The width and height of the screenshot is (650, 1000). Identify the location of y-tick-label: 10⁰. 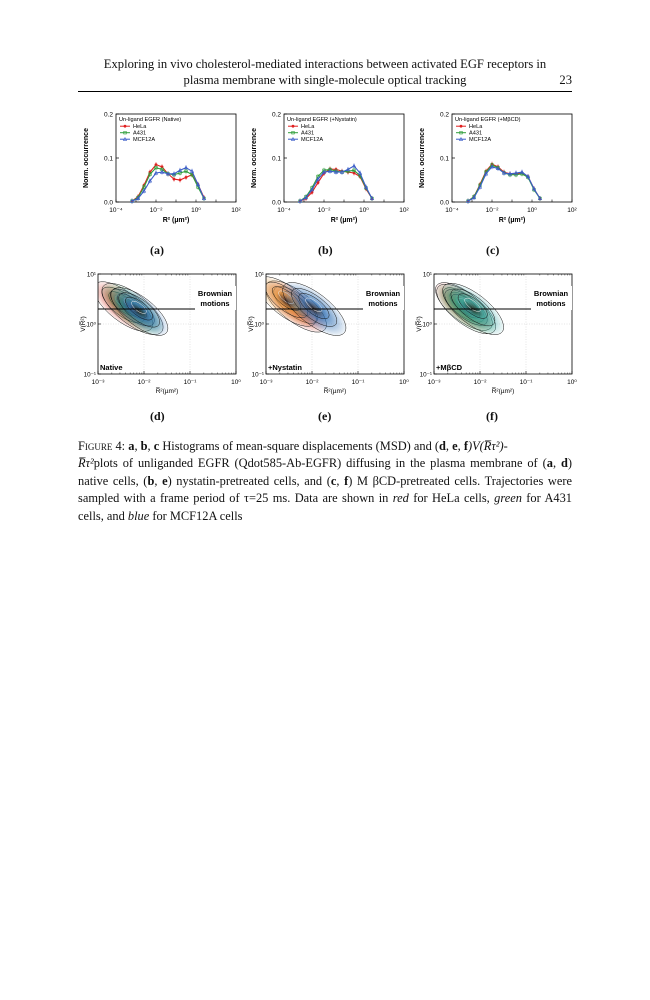
(91, 325).